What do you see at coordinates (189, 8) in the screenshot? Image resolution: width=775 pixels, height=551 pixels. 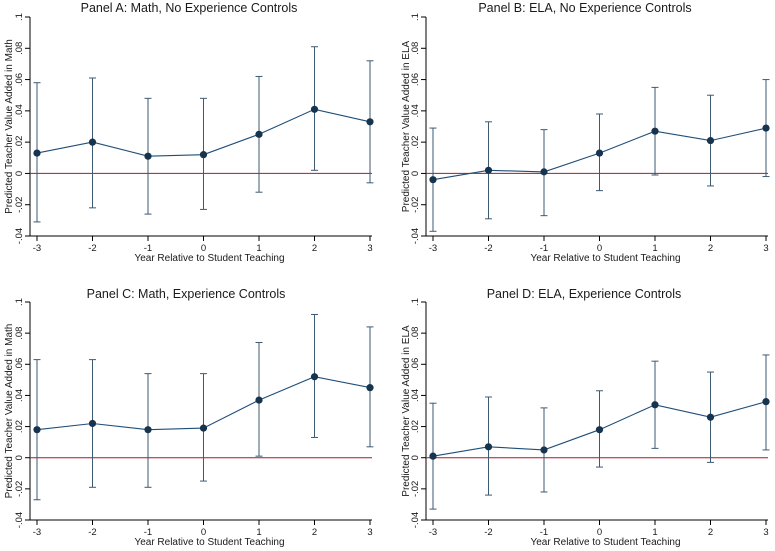 I see `panel-title: Panel A: Math, No Experience Controls` at bounding box center [189, 8].